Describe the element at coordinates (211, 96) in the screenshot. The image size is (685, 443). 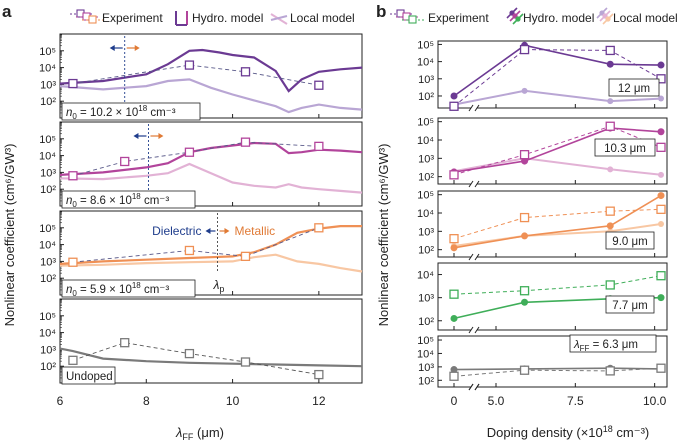
I see `local-model-line-a1` at that location.